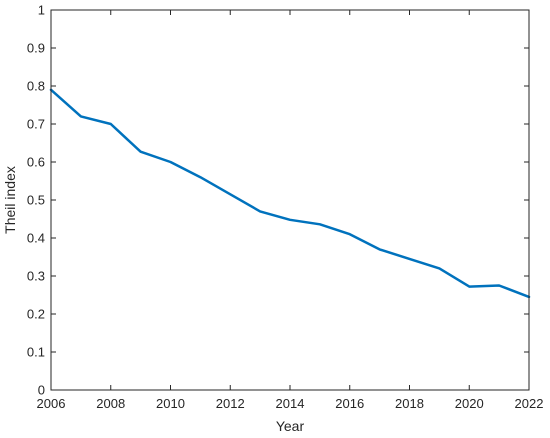 The height and width of the screenshot is (438, 550). What do you see at coordinates (469, 403) in the screenshot?
I see `x-tick-label: 2020` at bounding box center [469, 403].